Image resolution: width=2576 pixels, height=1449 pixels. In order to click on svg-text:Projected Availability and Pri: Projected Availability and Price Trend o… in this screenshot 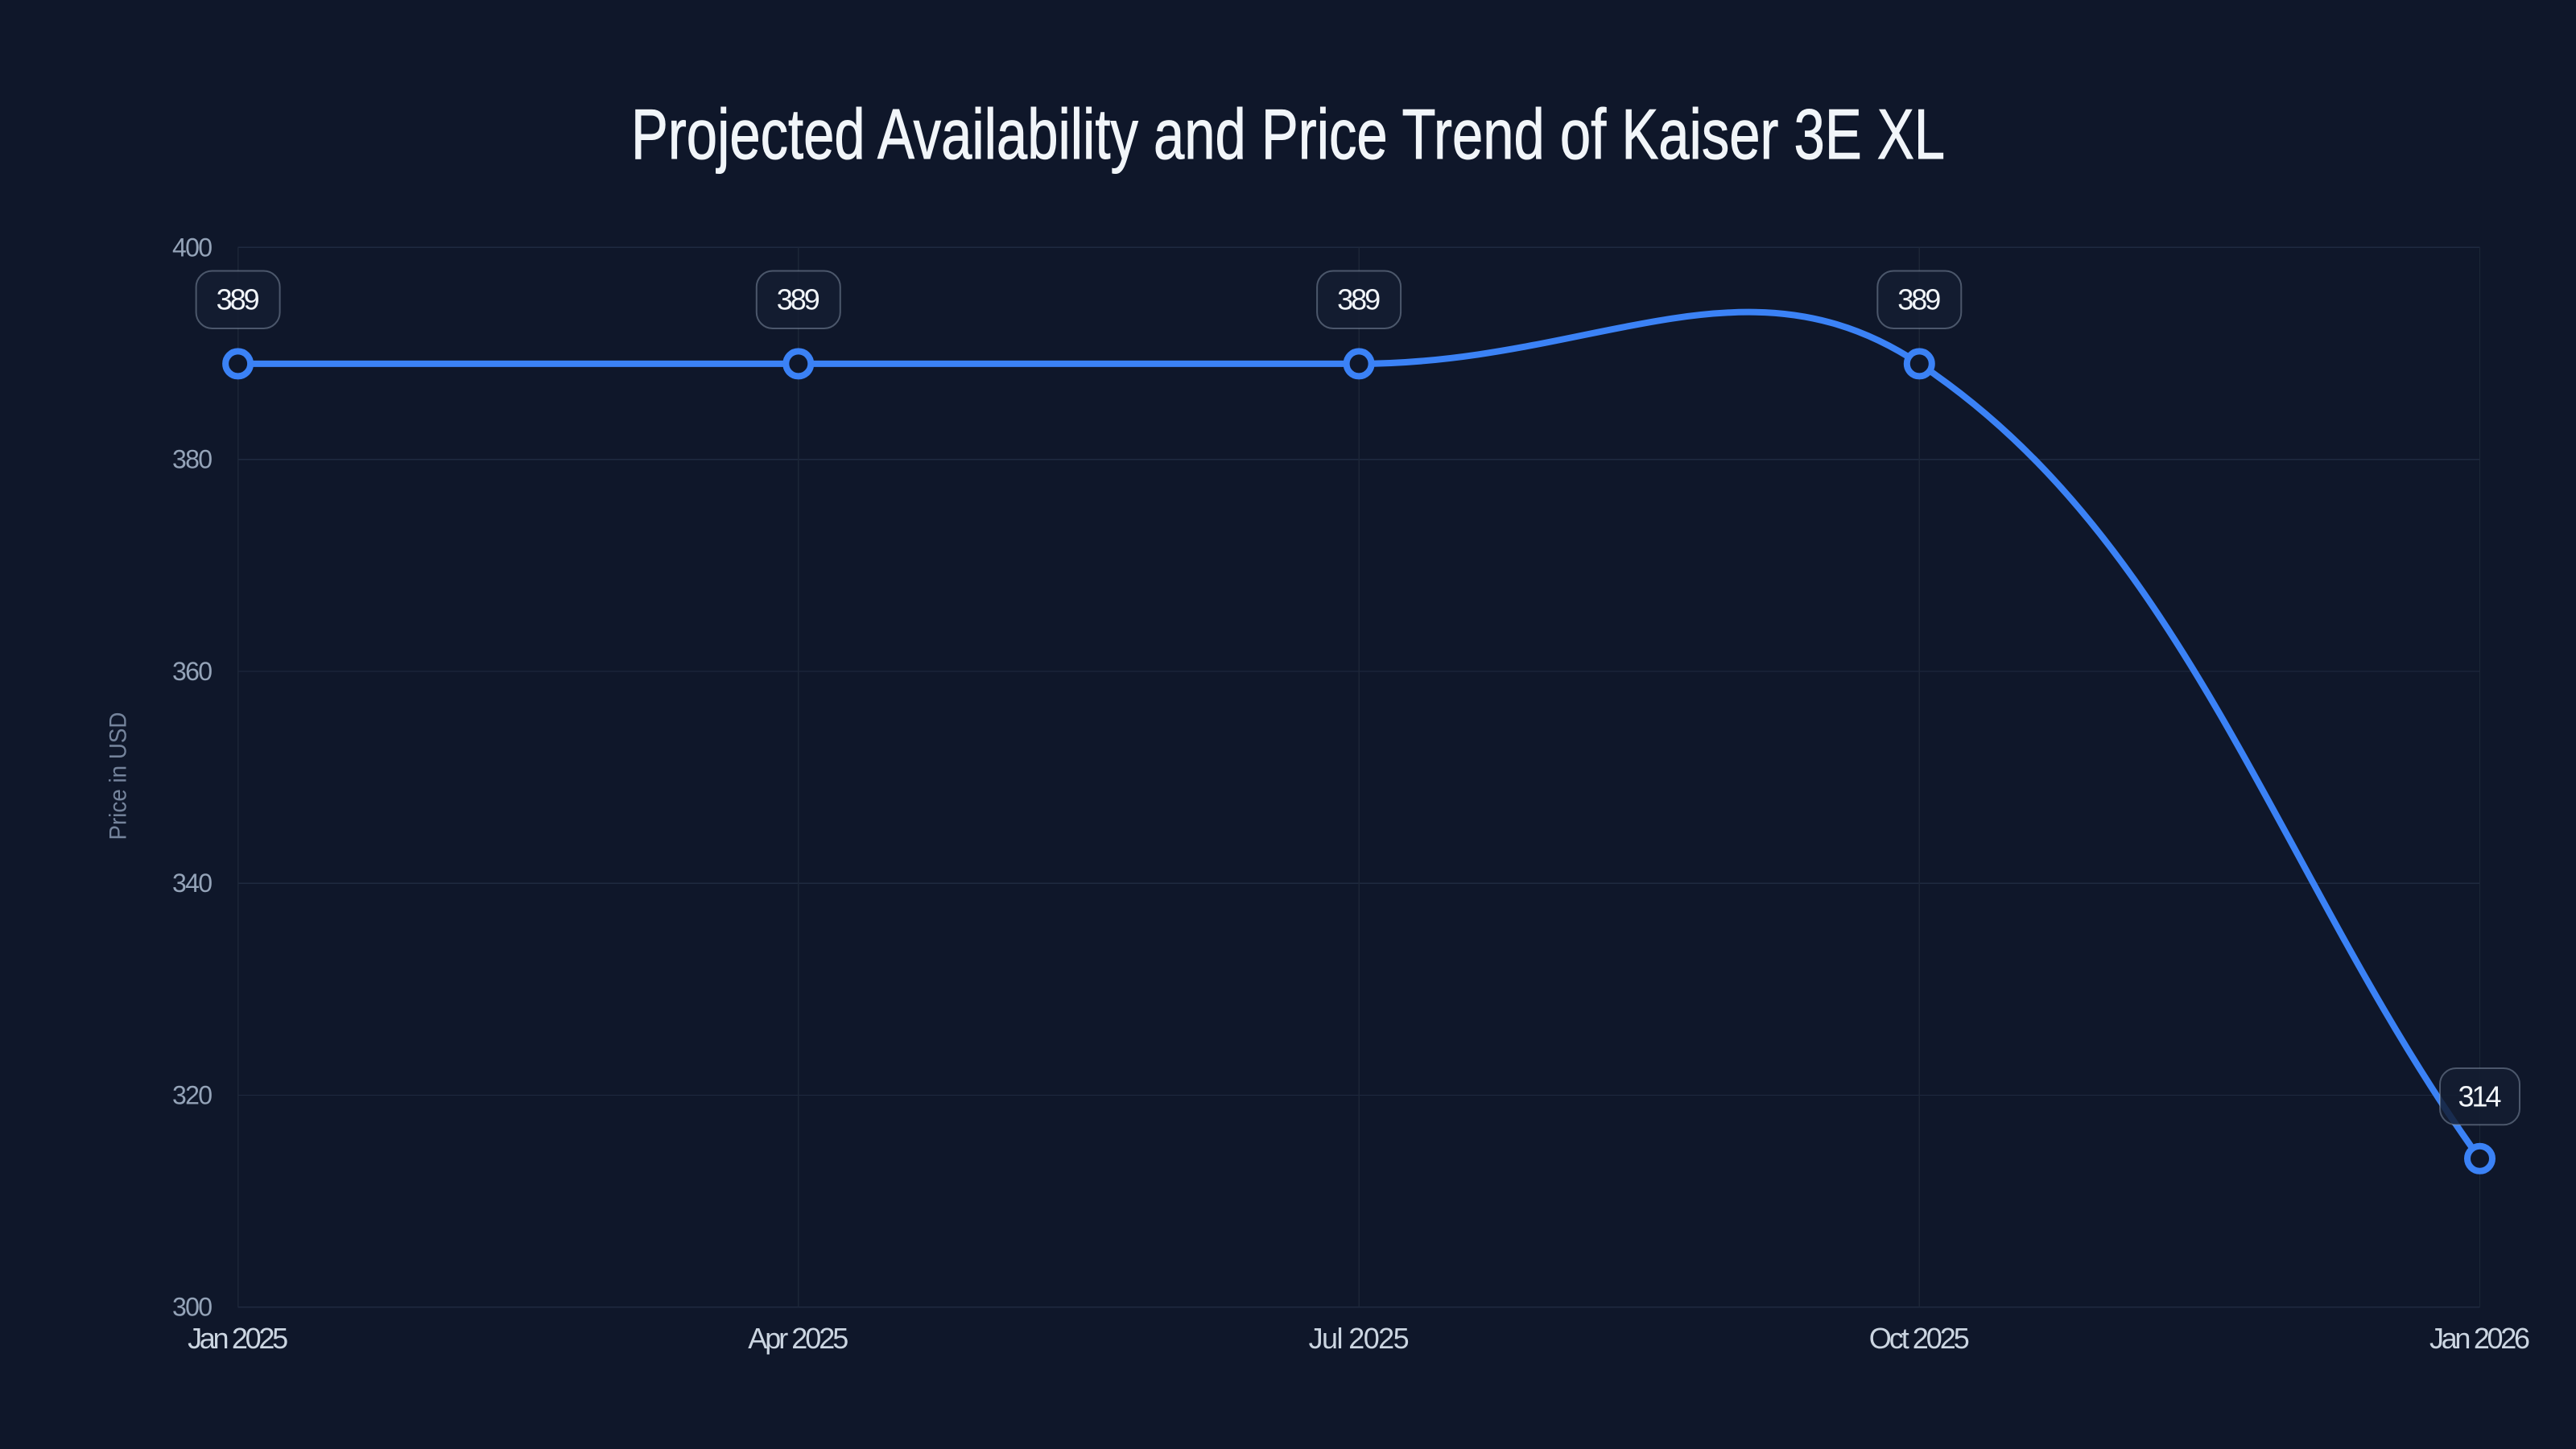, I will do `click(1288, 134)`.